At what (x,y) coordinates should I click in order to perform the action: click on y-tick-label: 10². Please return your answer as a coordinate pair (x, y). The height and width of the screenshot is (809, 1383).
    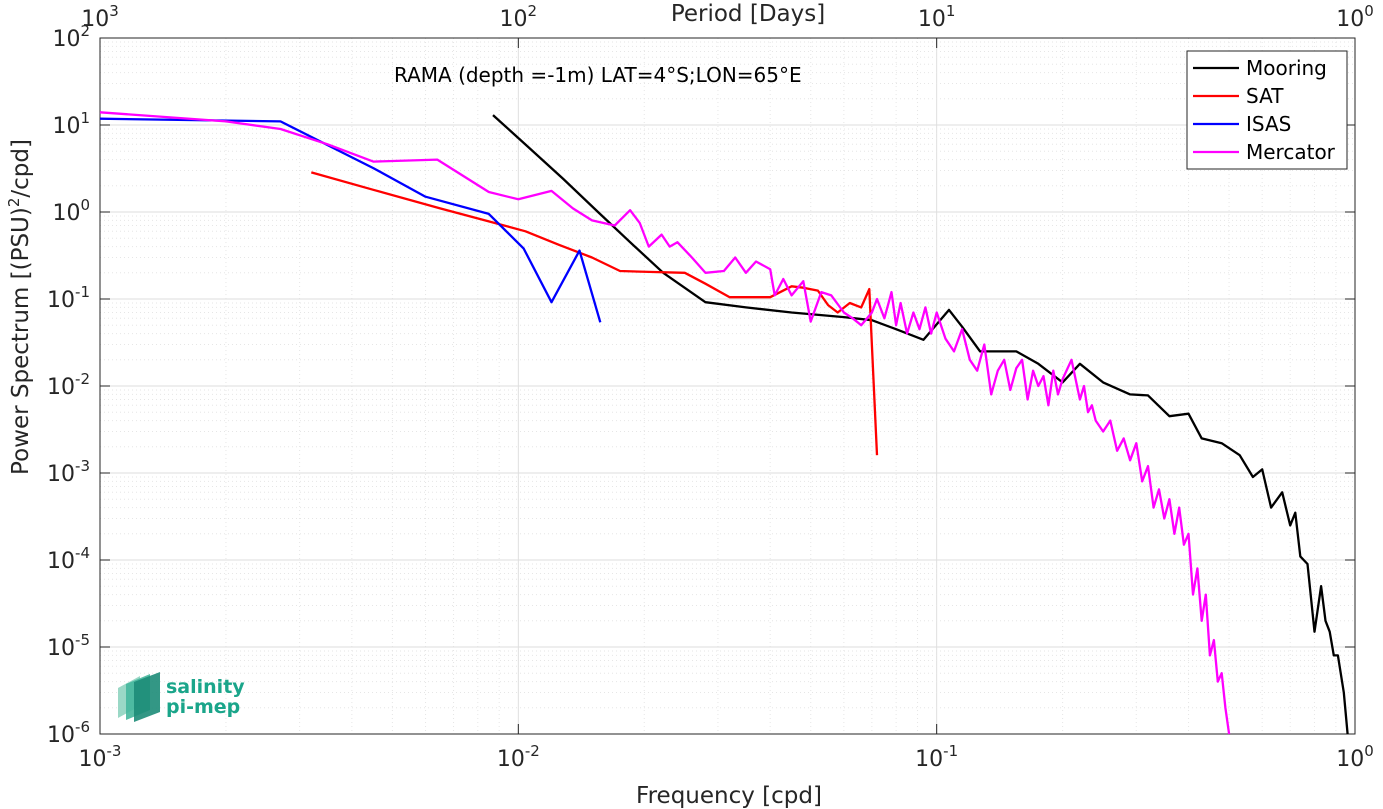
    Looking at the image, I should click on (71, 37).